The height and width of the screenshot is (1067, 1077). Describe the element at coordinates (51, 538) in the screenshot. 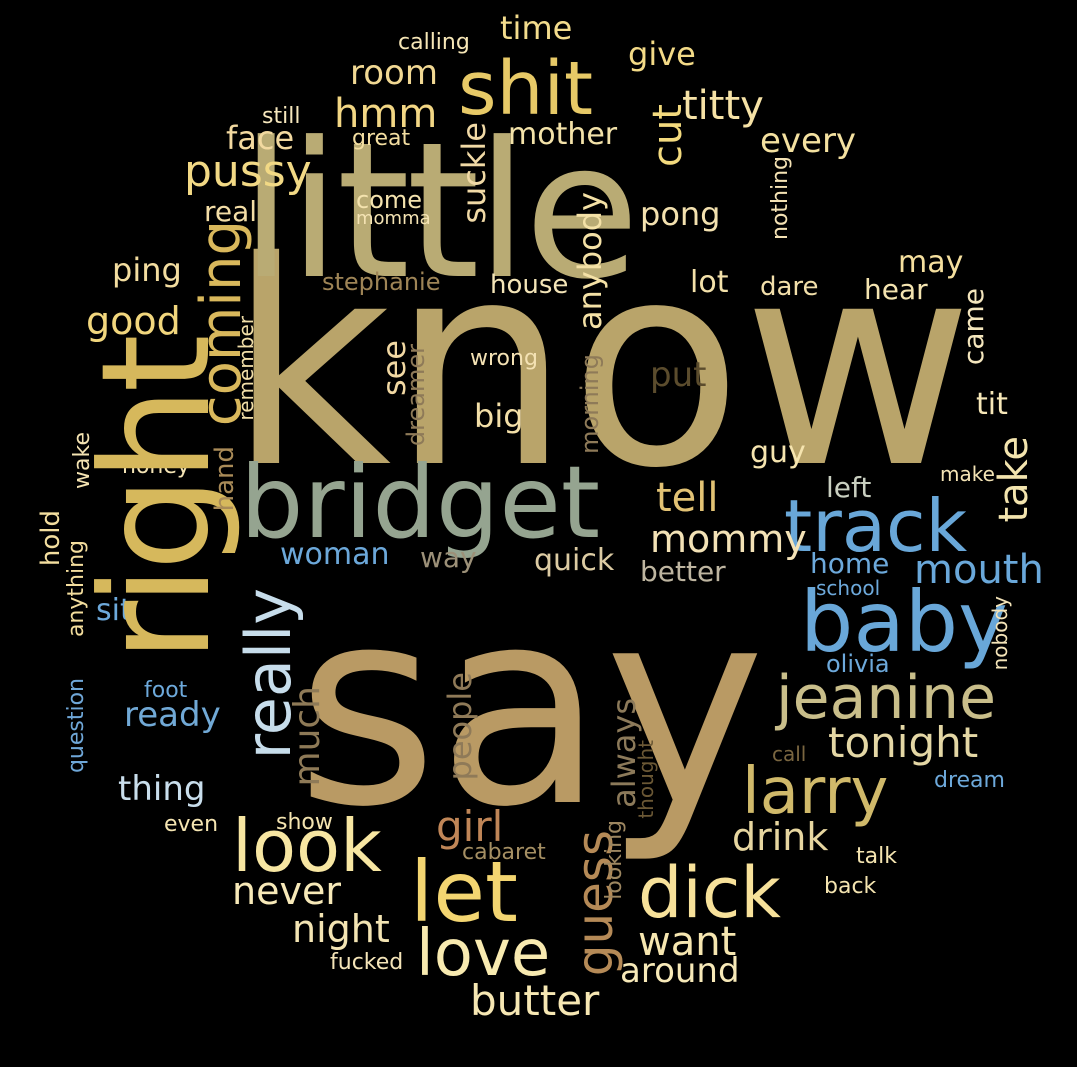

I see `word-hold: hold` at that location.